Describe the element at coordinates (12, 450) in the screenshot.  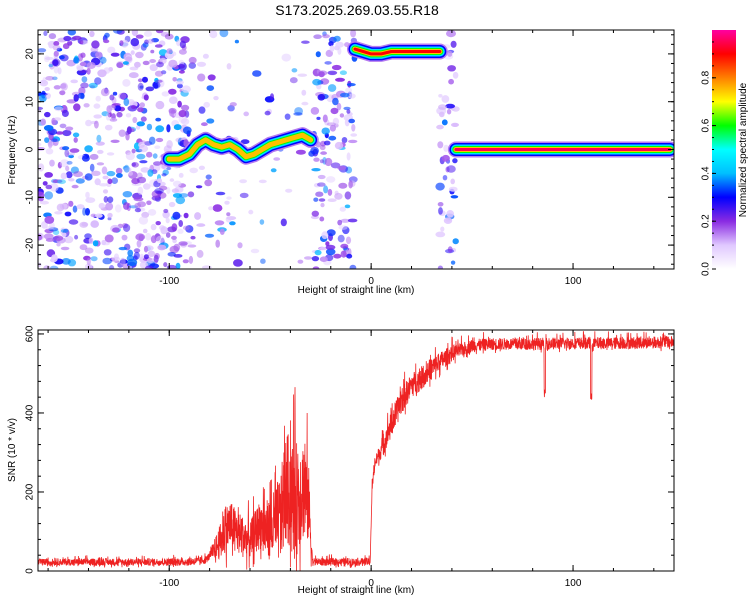
I see `snr-y-label: SNR (10 * v/v)` at that location.